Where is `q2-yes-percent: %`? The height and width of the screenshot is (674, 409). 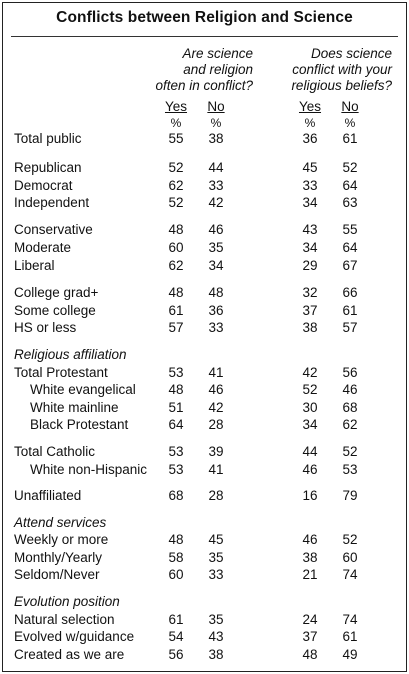 q2-yes-percent: % is located at coordinates (310, 123).